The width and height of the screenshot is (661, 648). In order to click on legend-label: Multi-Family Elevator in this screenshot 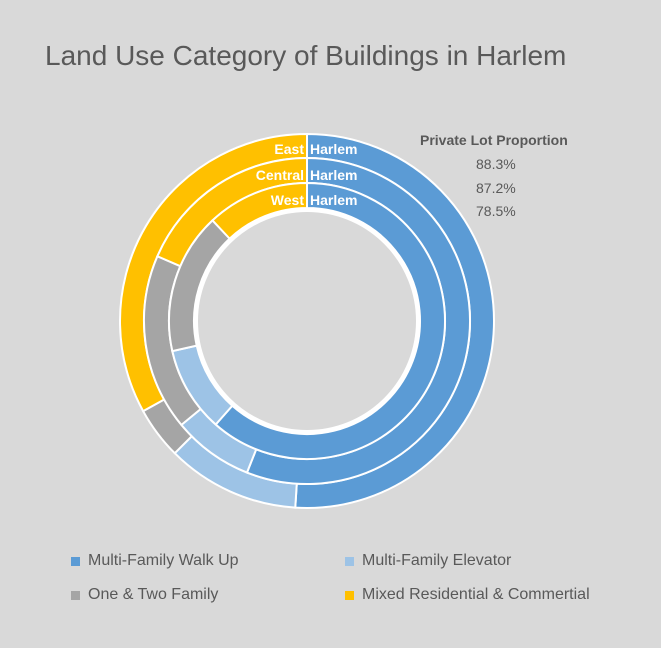, I will do `click(437, 560)`.